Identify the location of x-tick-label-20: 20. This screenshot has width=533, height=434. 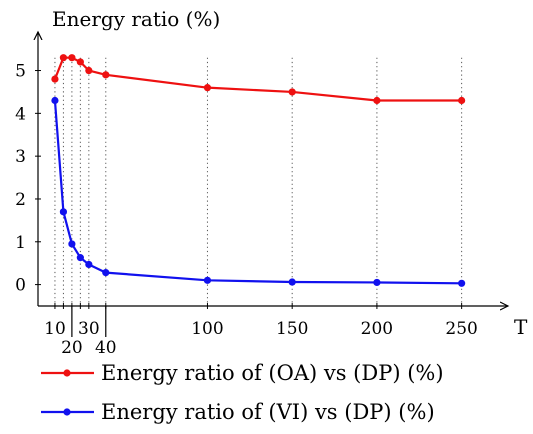
(72, 348).